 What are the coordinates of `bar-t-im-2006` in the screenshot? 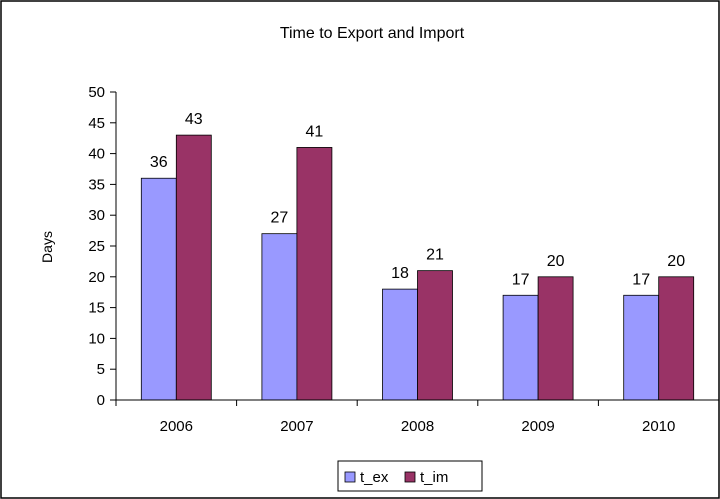 It's located at (193, 267).